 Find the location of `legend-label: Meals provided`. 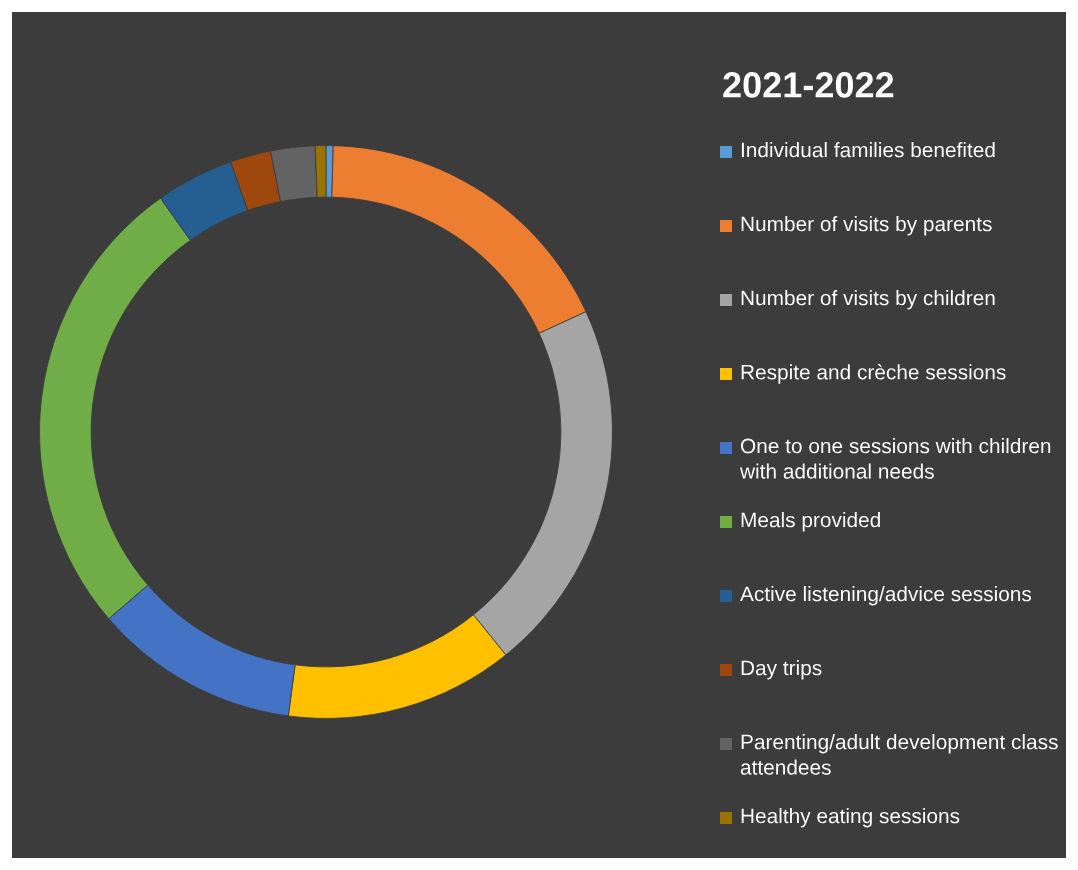

legend-label: Meals provided is located at coordinates (810, 522).